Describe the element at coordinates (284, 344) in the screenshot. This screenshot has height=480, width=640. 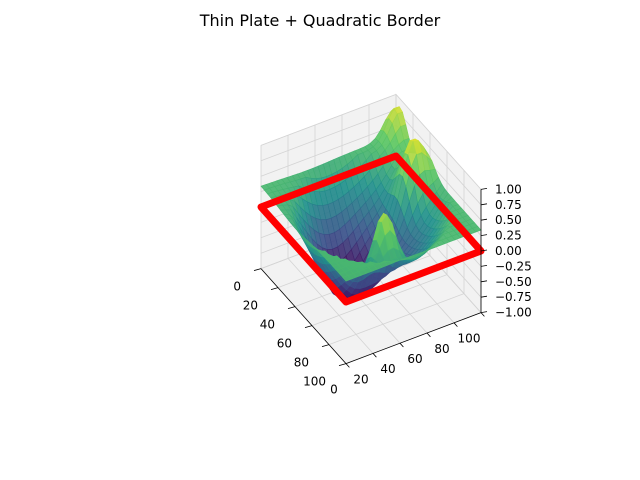
I see `y-tick-label: 60` at that location.